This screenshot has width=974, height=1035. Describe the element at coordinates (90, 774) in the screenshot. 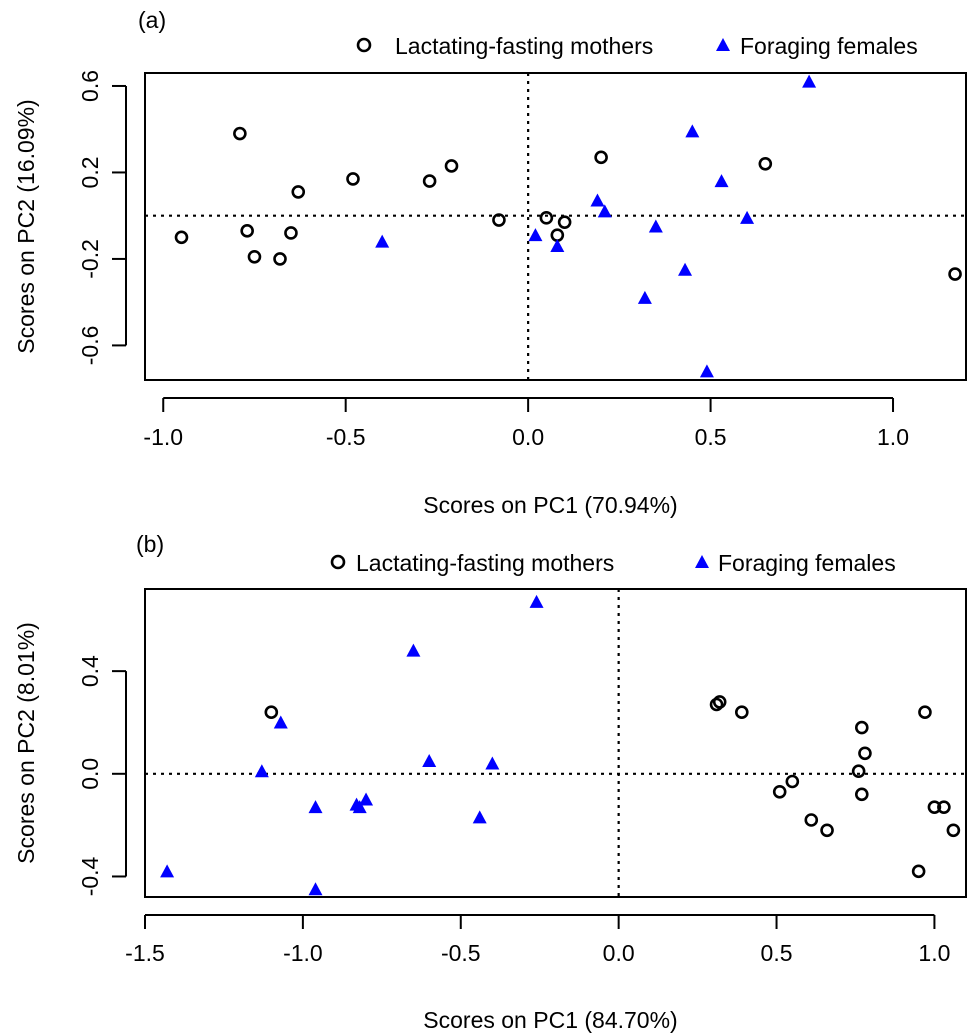

I see `y-tick-label: 0.0` at that location.